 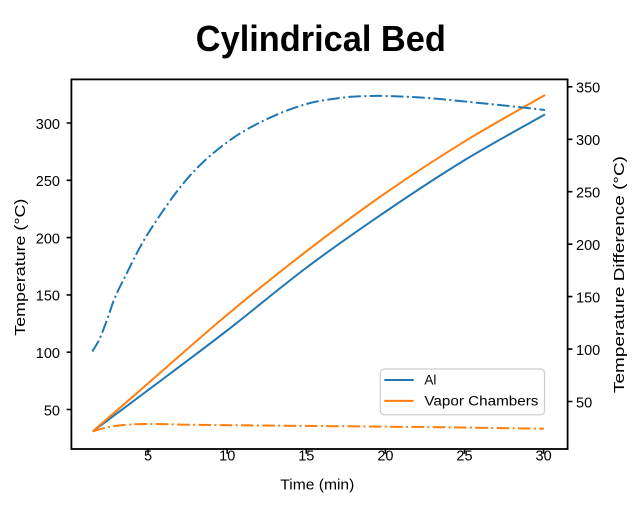 What do you see at coordinates (620, 274) in the screenshot?
I see `svg-text: Temperature Difference (°C)` at bounding box center [620, 274].